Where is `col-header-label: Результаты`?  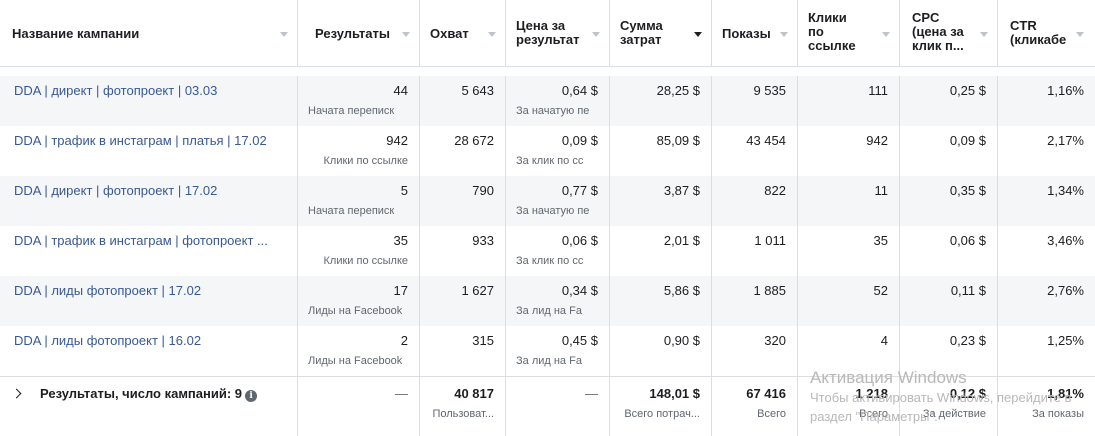 col-header-label: Результаты is located at coordinates (352, 33).